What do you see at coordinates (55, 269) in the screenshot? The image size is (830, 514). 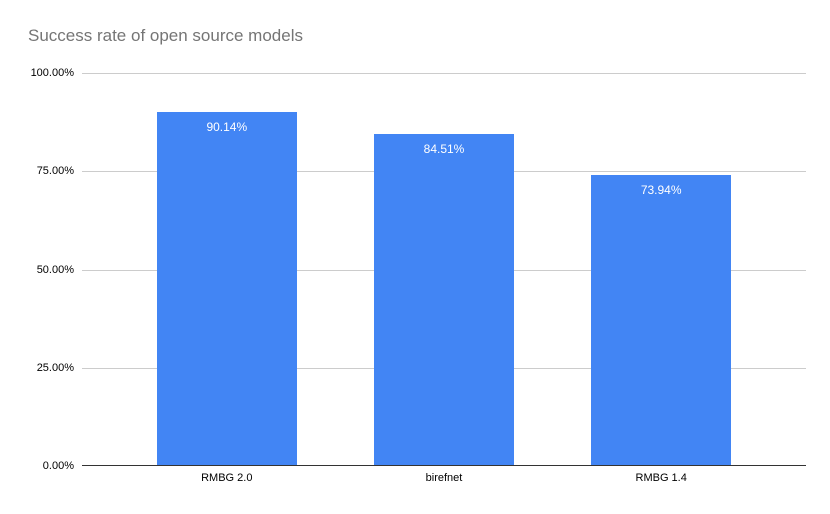 I see `y-axis-tick-label: 50.00%` at bounding box center [55, 269].